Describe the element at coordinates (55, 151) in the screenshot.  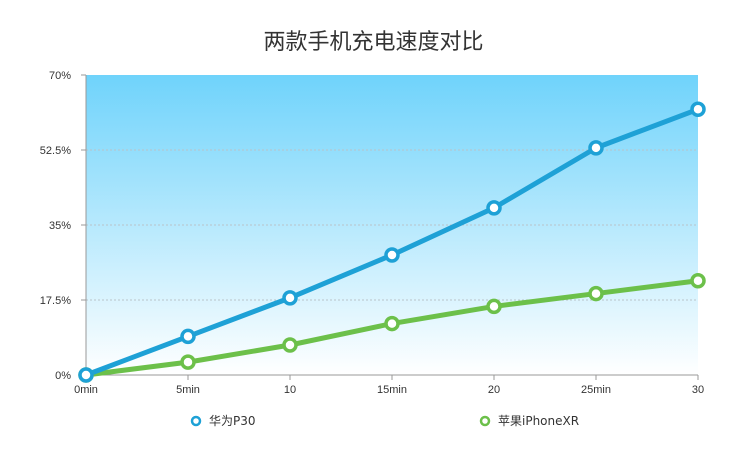
I see `y-tick-label: 52.5%` at that location.